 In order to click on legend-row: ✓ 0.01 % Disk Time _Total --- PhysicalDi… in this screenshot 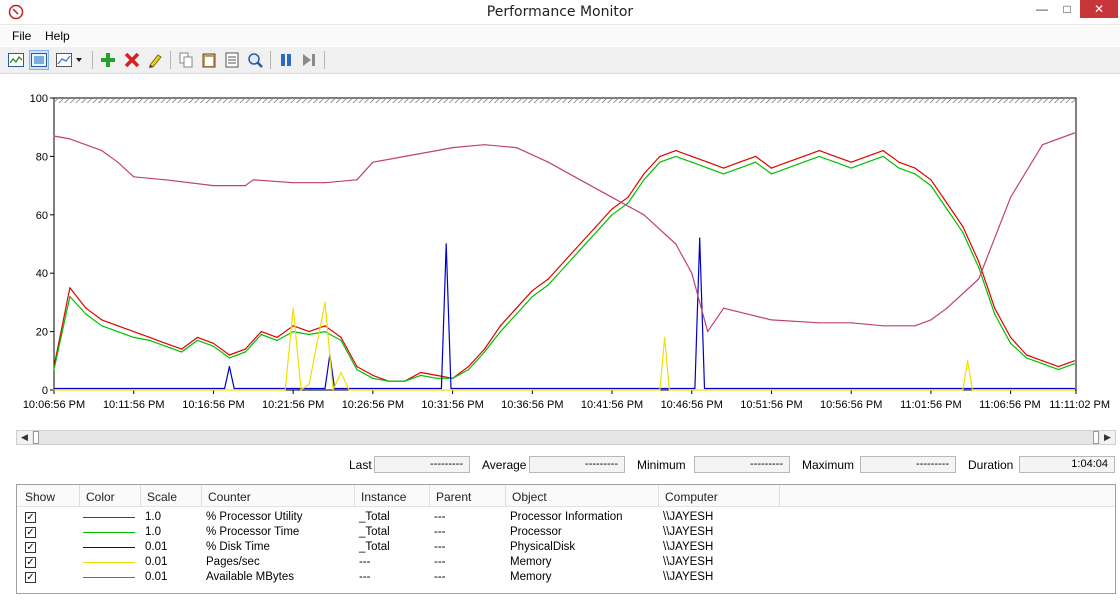, I will do `click(566, 547)`.